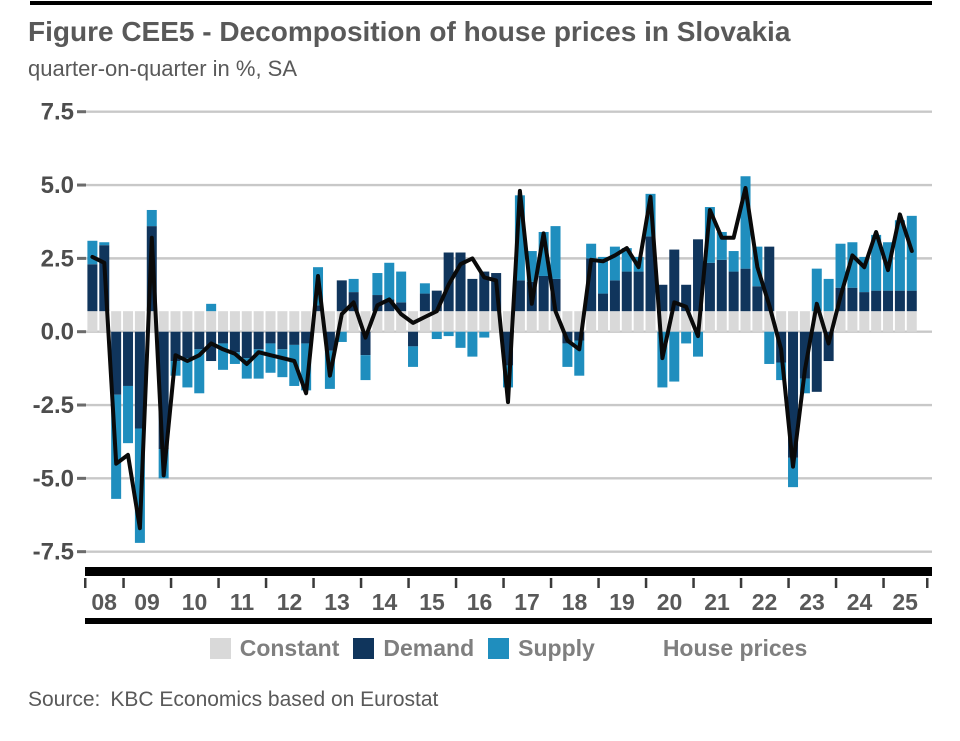  What do you see at coordinates (57, 258) in the screenshot?
I see `y-tick-label: 2.5` at bounding box center [57, 258].